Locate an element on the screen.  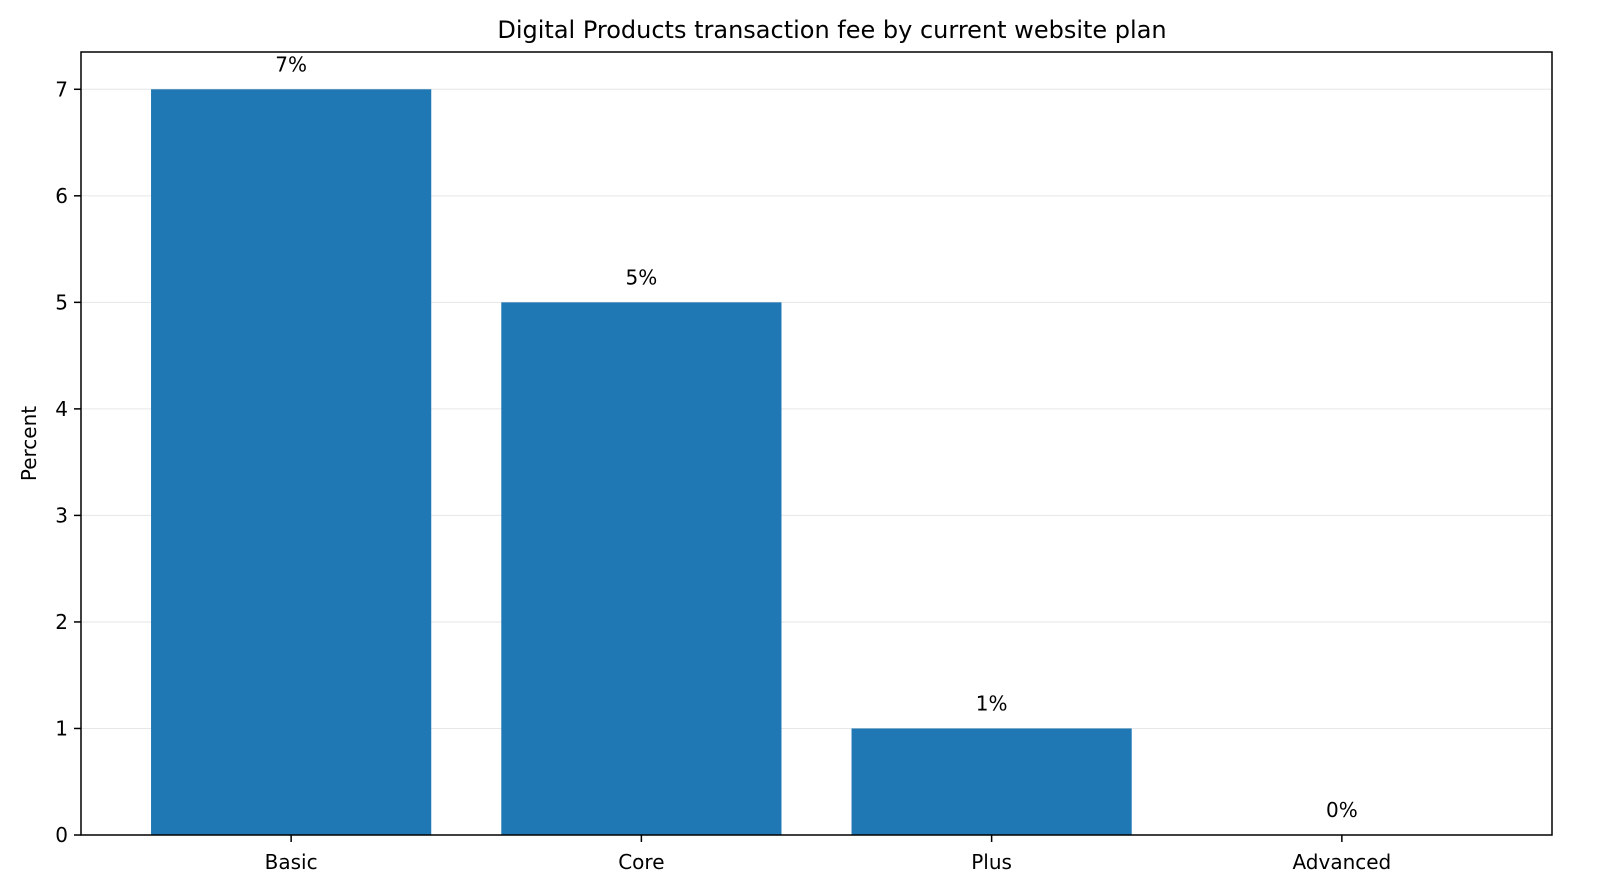
y-tick-label: 2 is located at coordinates (61, 622).